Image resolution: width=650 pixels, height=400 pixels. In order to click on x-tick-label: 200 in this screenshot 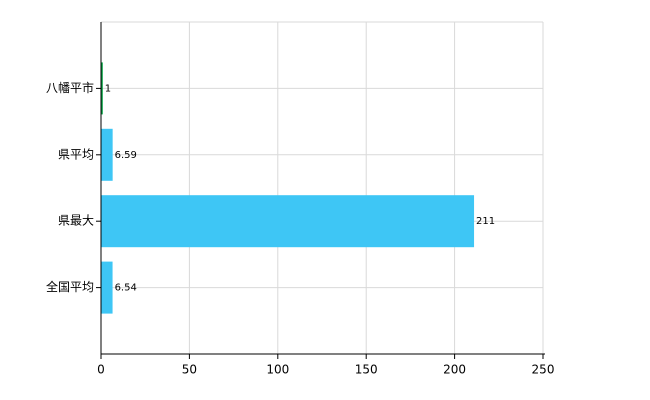, I will do `click(454, 370)`.